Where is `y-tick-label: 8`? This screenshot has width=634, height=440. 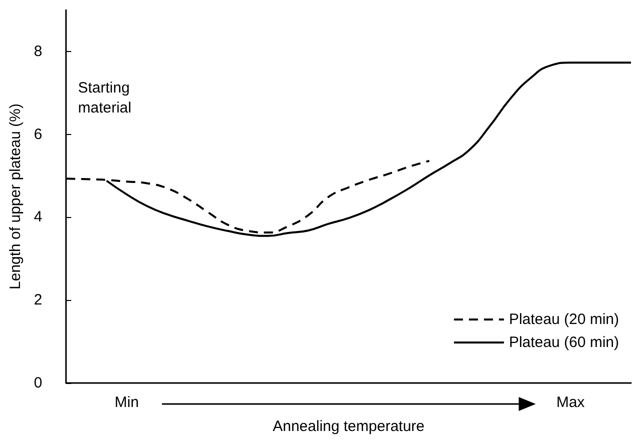 y-tick-label: 8 is located at coordinates (38, 51).